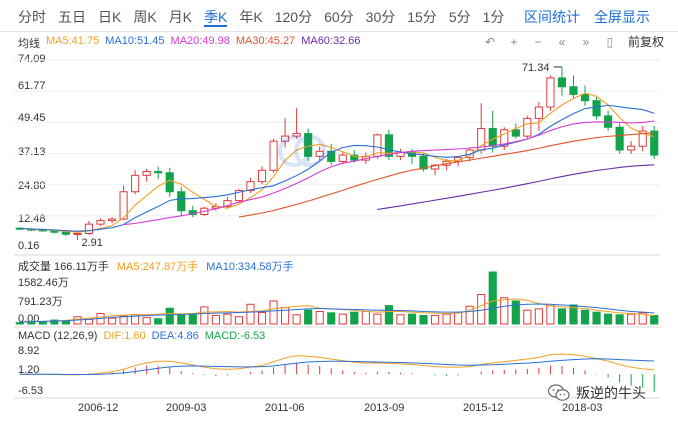 The height and width of the screenshot is (423, 678). Describe the element at coordinates (200, 41) in the screenshot. I see `ma20-value: MA20:49.98` at that location.